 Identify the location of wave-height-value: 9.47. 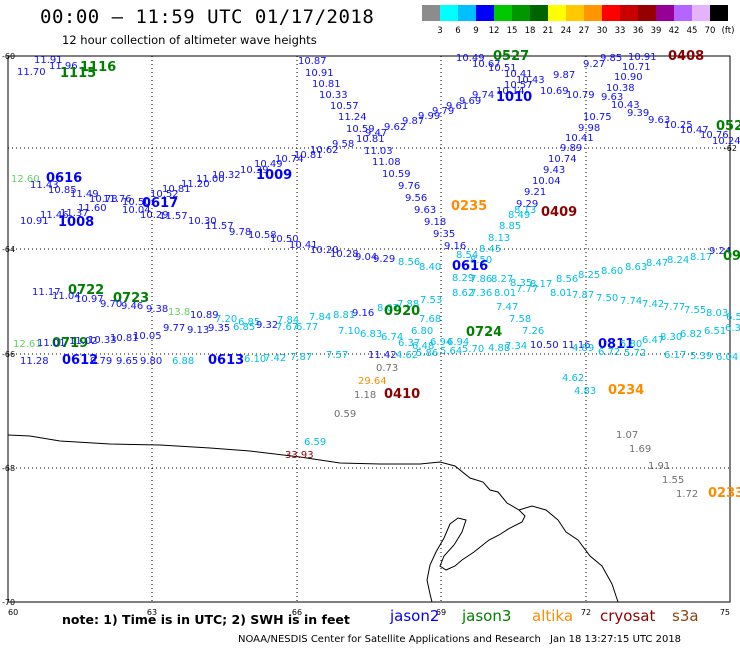
(376, 133).